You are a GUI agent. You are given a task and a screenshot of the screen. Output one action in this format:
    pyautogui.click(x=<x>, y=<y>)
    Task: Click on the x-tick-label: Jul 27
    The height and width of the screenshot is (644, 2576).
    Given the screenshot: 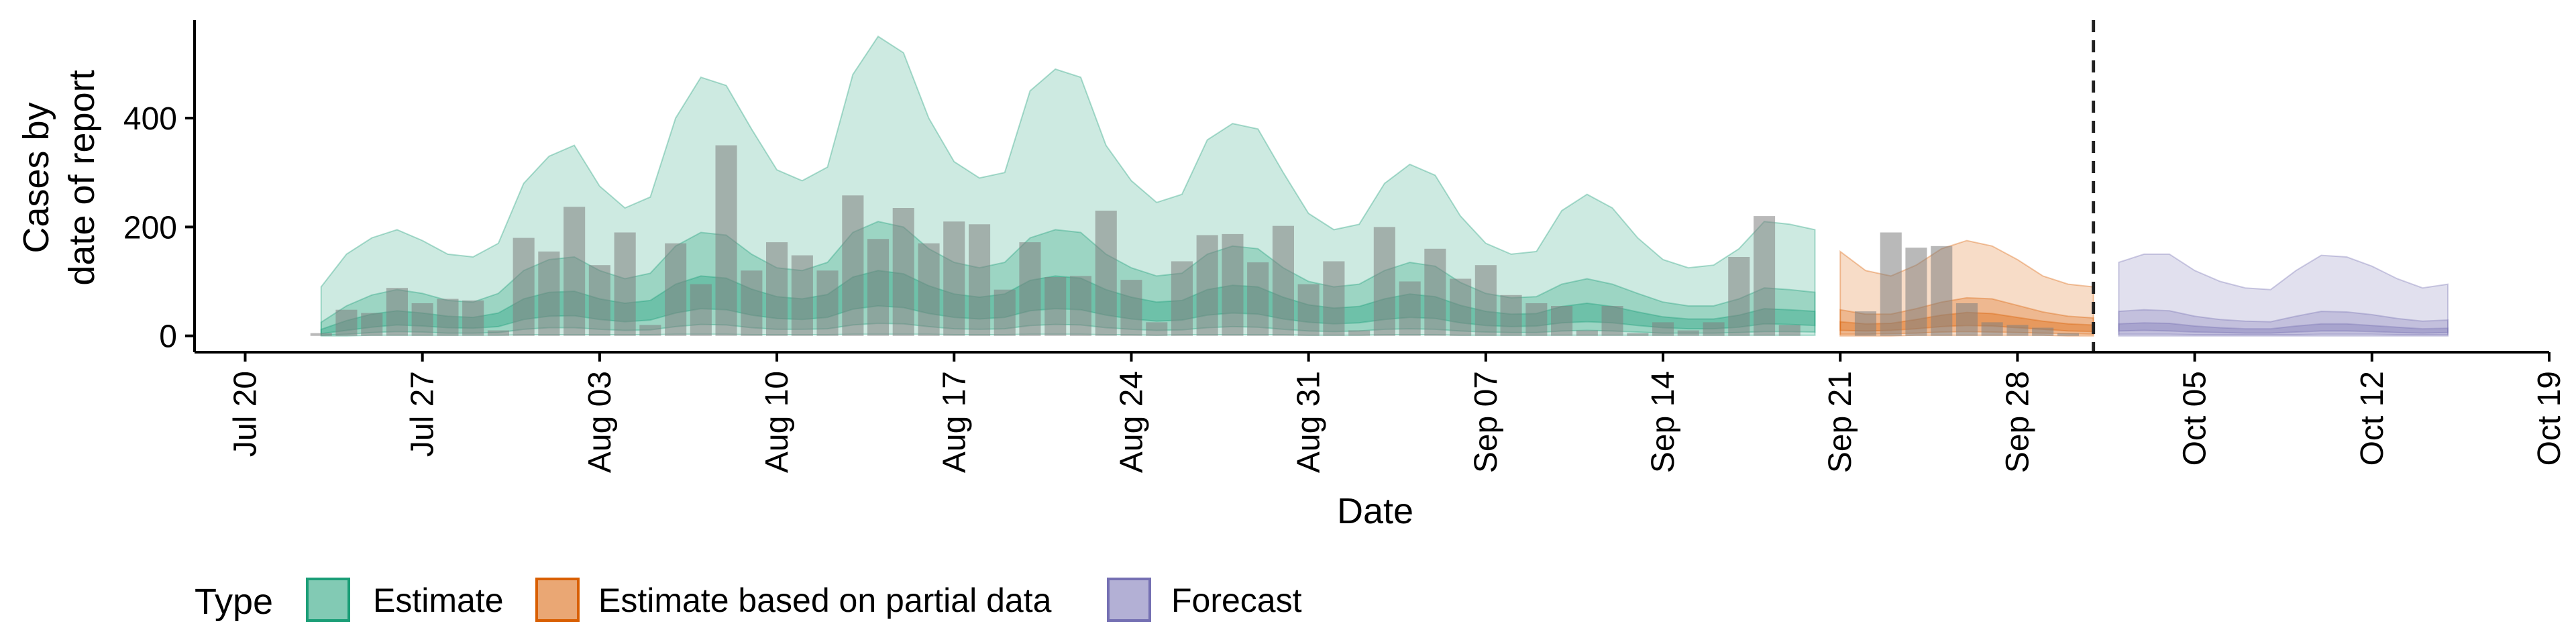 What is the action you would take?
    pyautogui.click(x=423, y=414)
    